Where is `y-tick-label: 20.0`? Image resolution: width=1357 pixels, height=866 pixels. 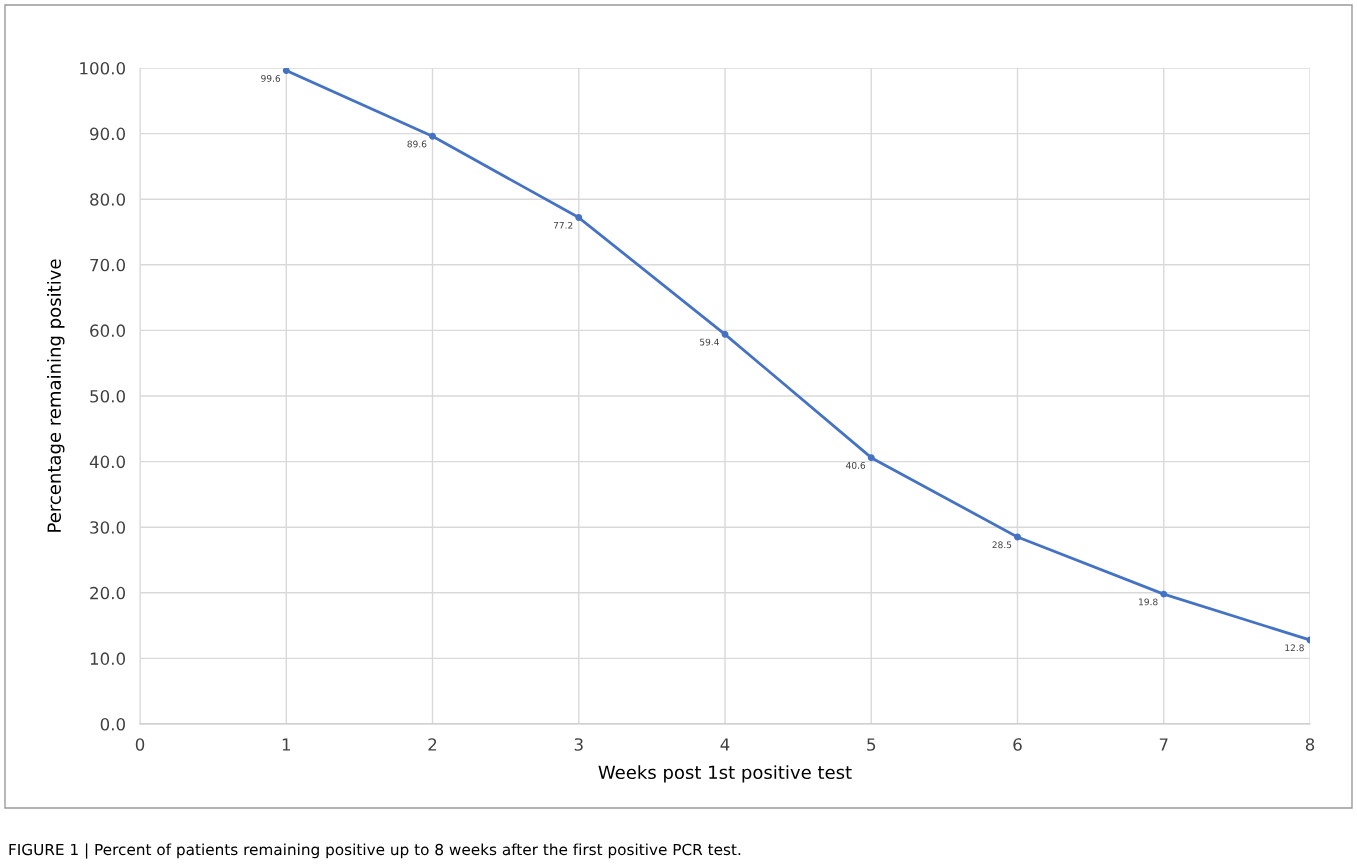 y-tick-label: 20.0 is located at coordinates (107, 593).